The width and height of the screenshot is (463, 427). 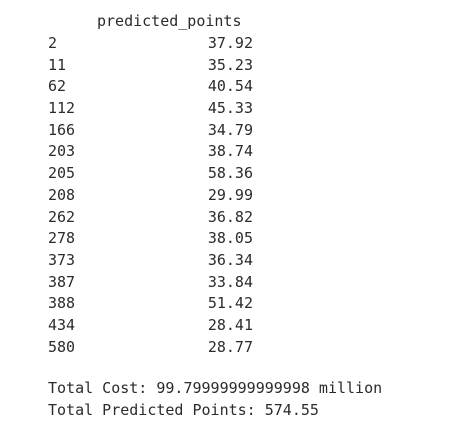 What do you see at coordinates (53, 43) in the screenshot?
I see `row-index: 2` at bounding box center [53, 43].